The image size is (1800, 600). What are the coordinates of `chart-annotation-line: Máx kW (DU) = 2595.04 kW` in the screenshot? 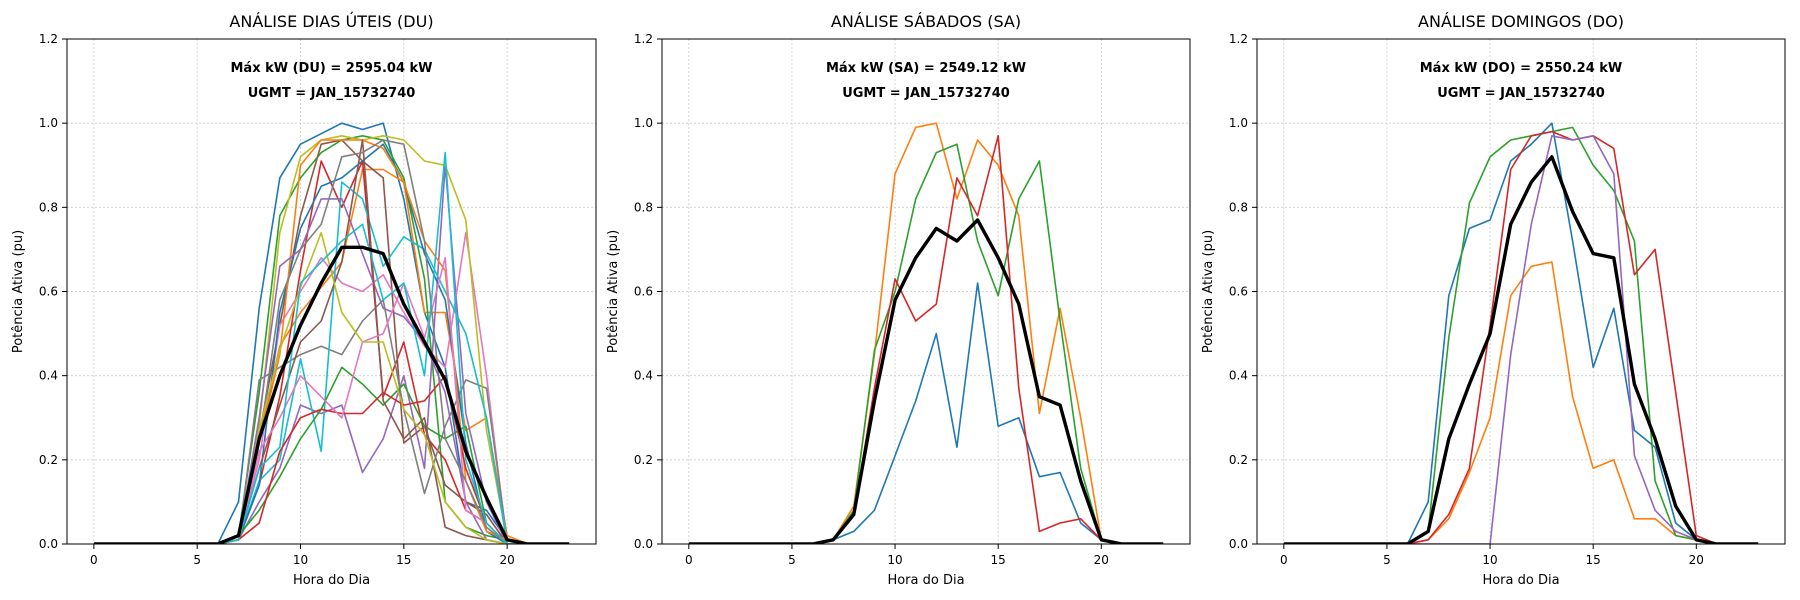 It's located at (331, 68).